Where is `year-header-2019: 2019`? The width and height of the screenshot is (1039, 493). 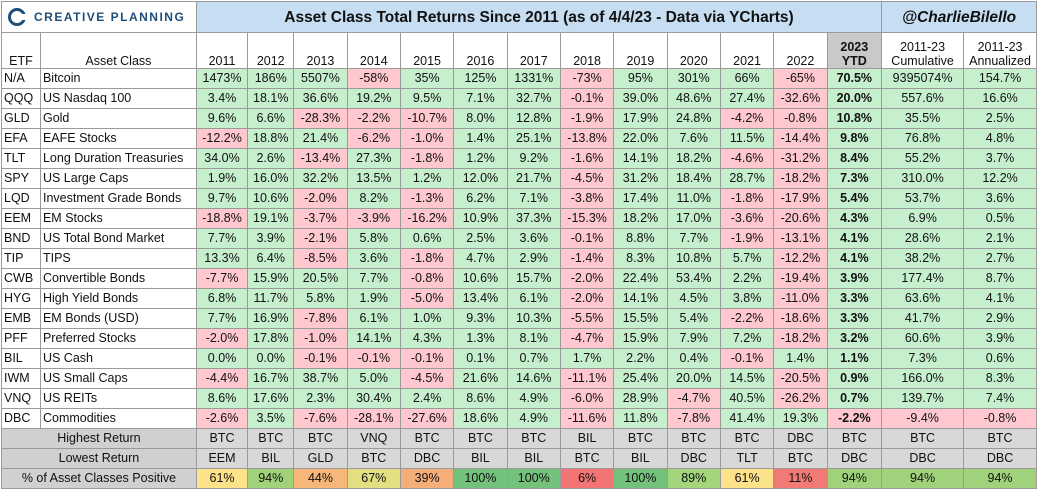 year-header-2019: 2019 is located at coordinates (640, 50).